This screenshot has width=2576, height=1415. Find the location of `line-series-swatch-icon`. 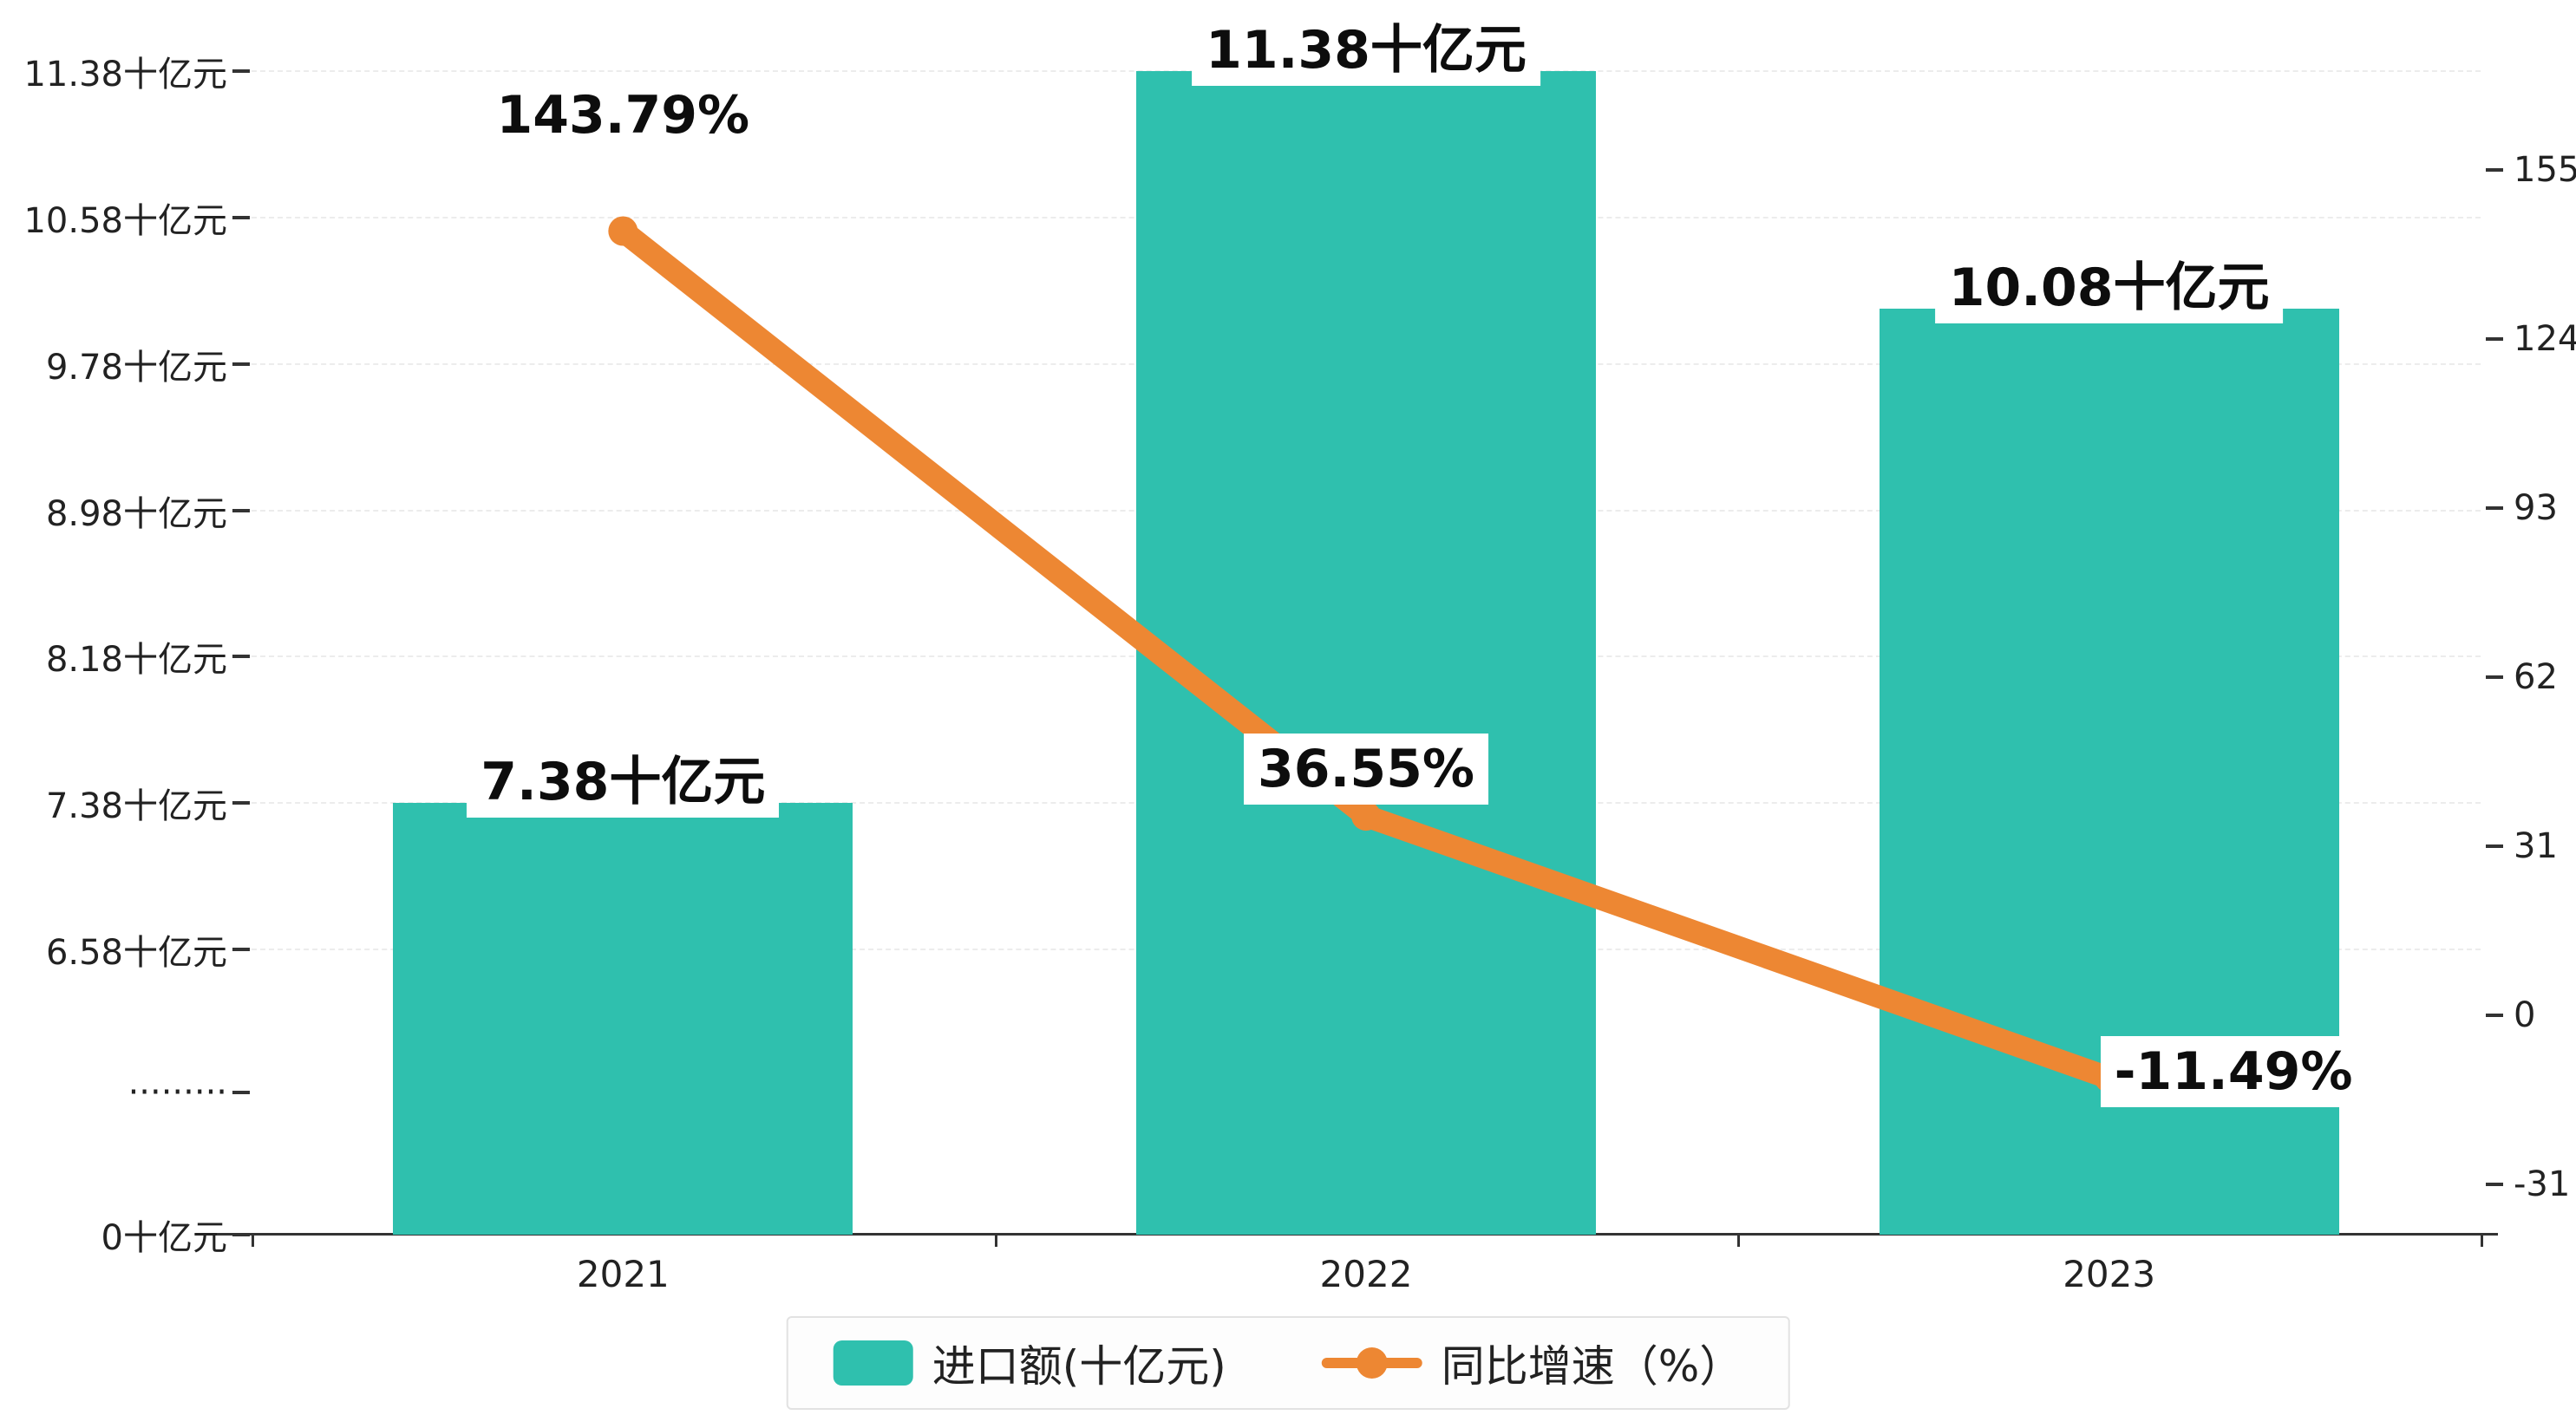

line-series-swatch-icon is located at coordinates (1371, 1363).